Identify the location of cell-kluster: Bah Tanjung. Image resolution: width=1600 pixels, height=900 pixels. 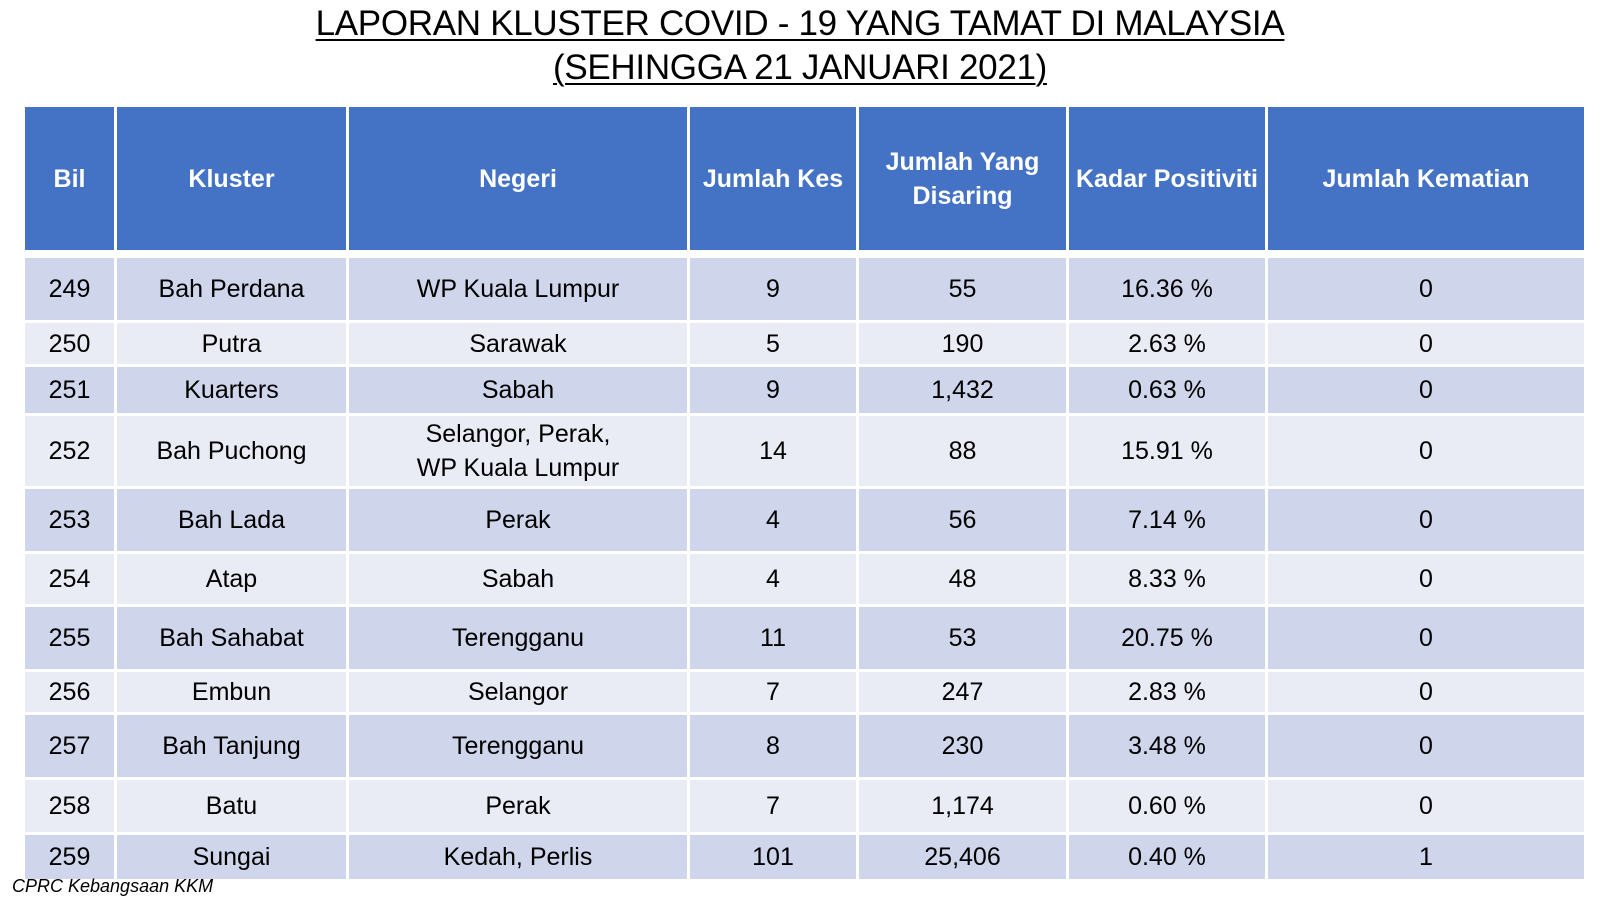
(231, 746).